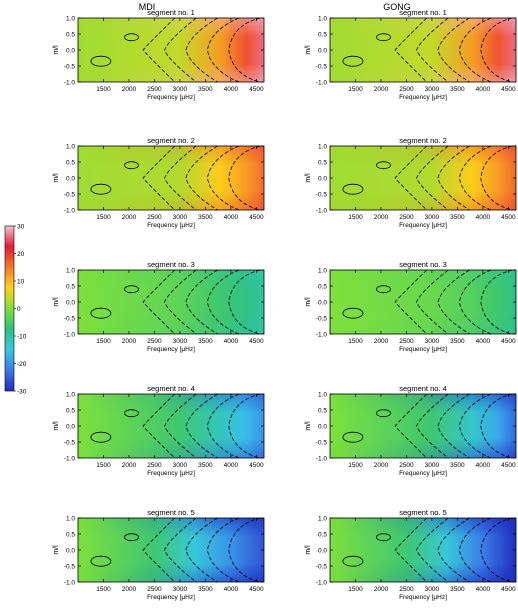 The height and width of the screenshot is (616, 518). I want to click on heatmap-edge-shading, so click(171, 50).